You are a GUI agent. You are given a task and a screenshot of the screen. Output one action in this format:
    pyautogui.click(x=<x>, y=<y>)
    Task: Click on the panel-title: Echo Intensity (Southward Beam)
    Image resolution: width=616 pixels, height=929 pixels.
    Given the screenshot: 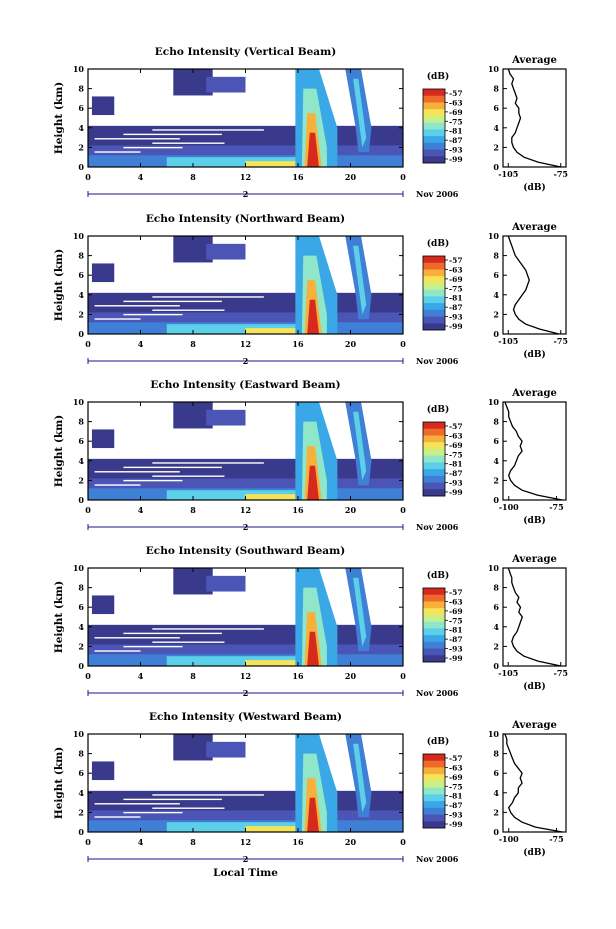 What is the action you would take?
    pyautogui.click(x=245, y=551)
    